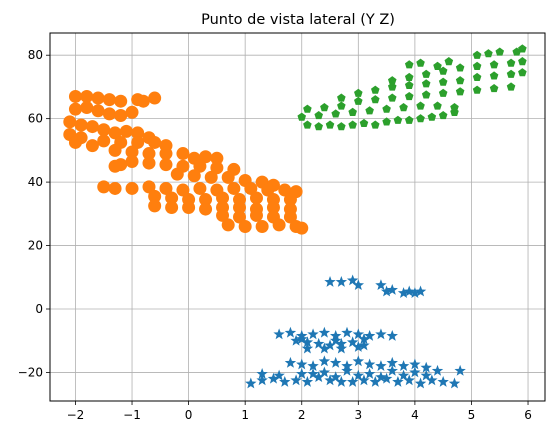 Image resolution: width=554 pixels, height=435 pixels. What do you see at coordinates (245, 415) in the screenshot?
I see `x-tick-label: 1` at bounding box center [245, 415].